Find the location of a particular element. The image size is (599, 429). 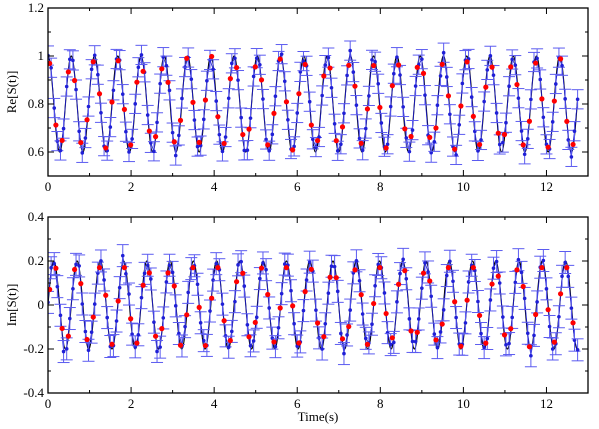

y-axis-label-im: Im[S(t)] is located at coordinates (11, 305).